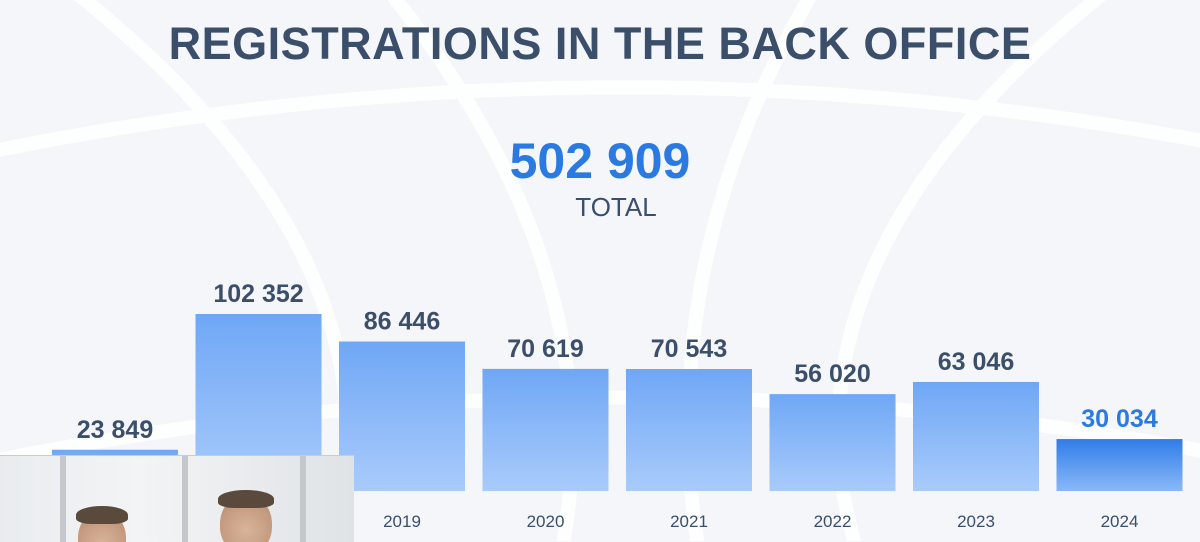  What do you see at coordinates (177, 498) in the screenshot?
I see `video-overlay-thumbnail` at bounding box center [177, 498].